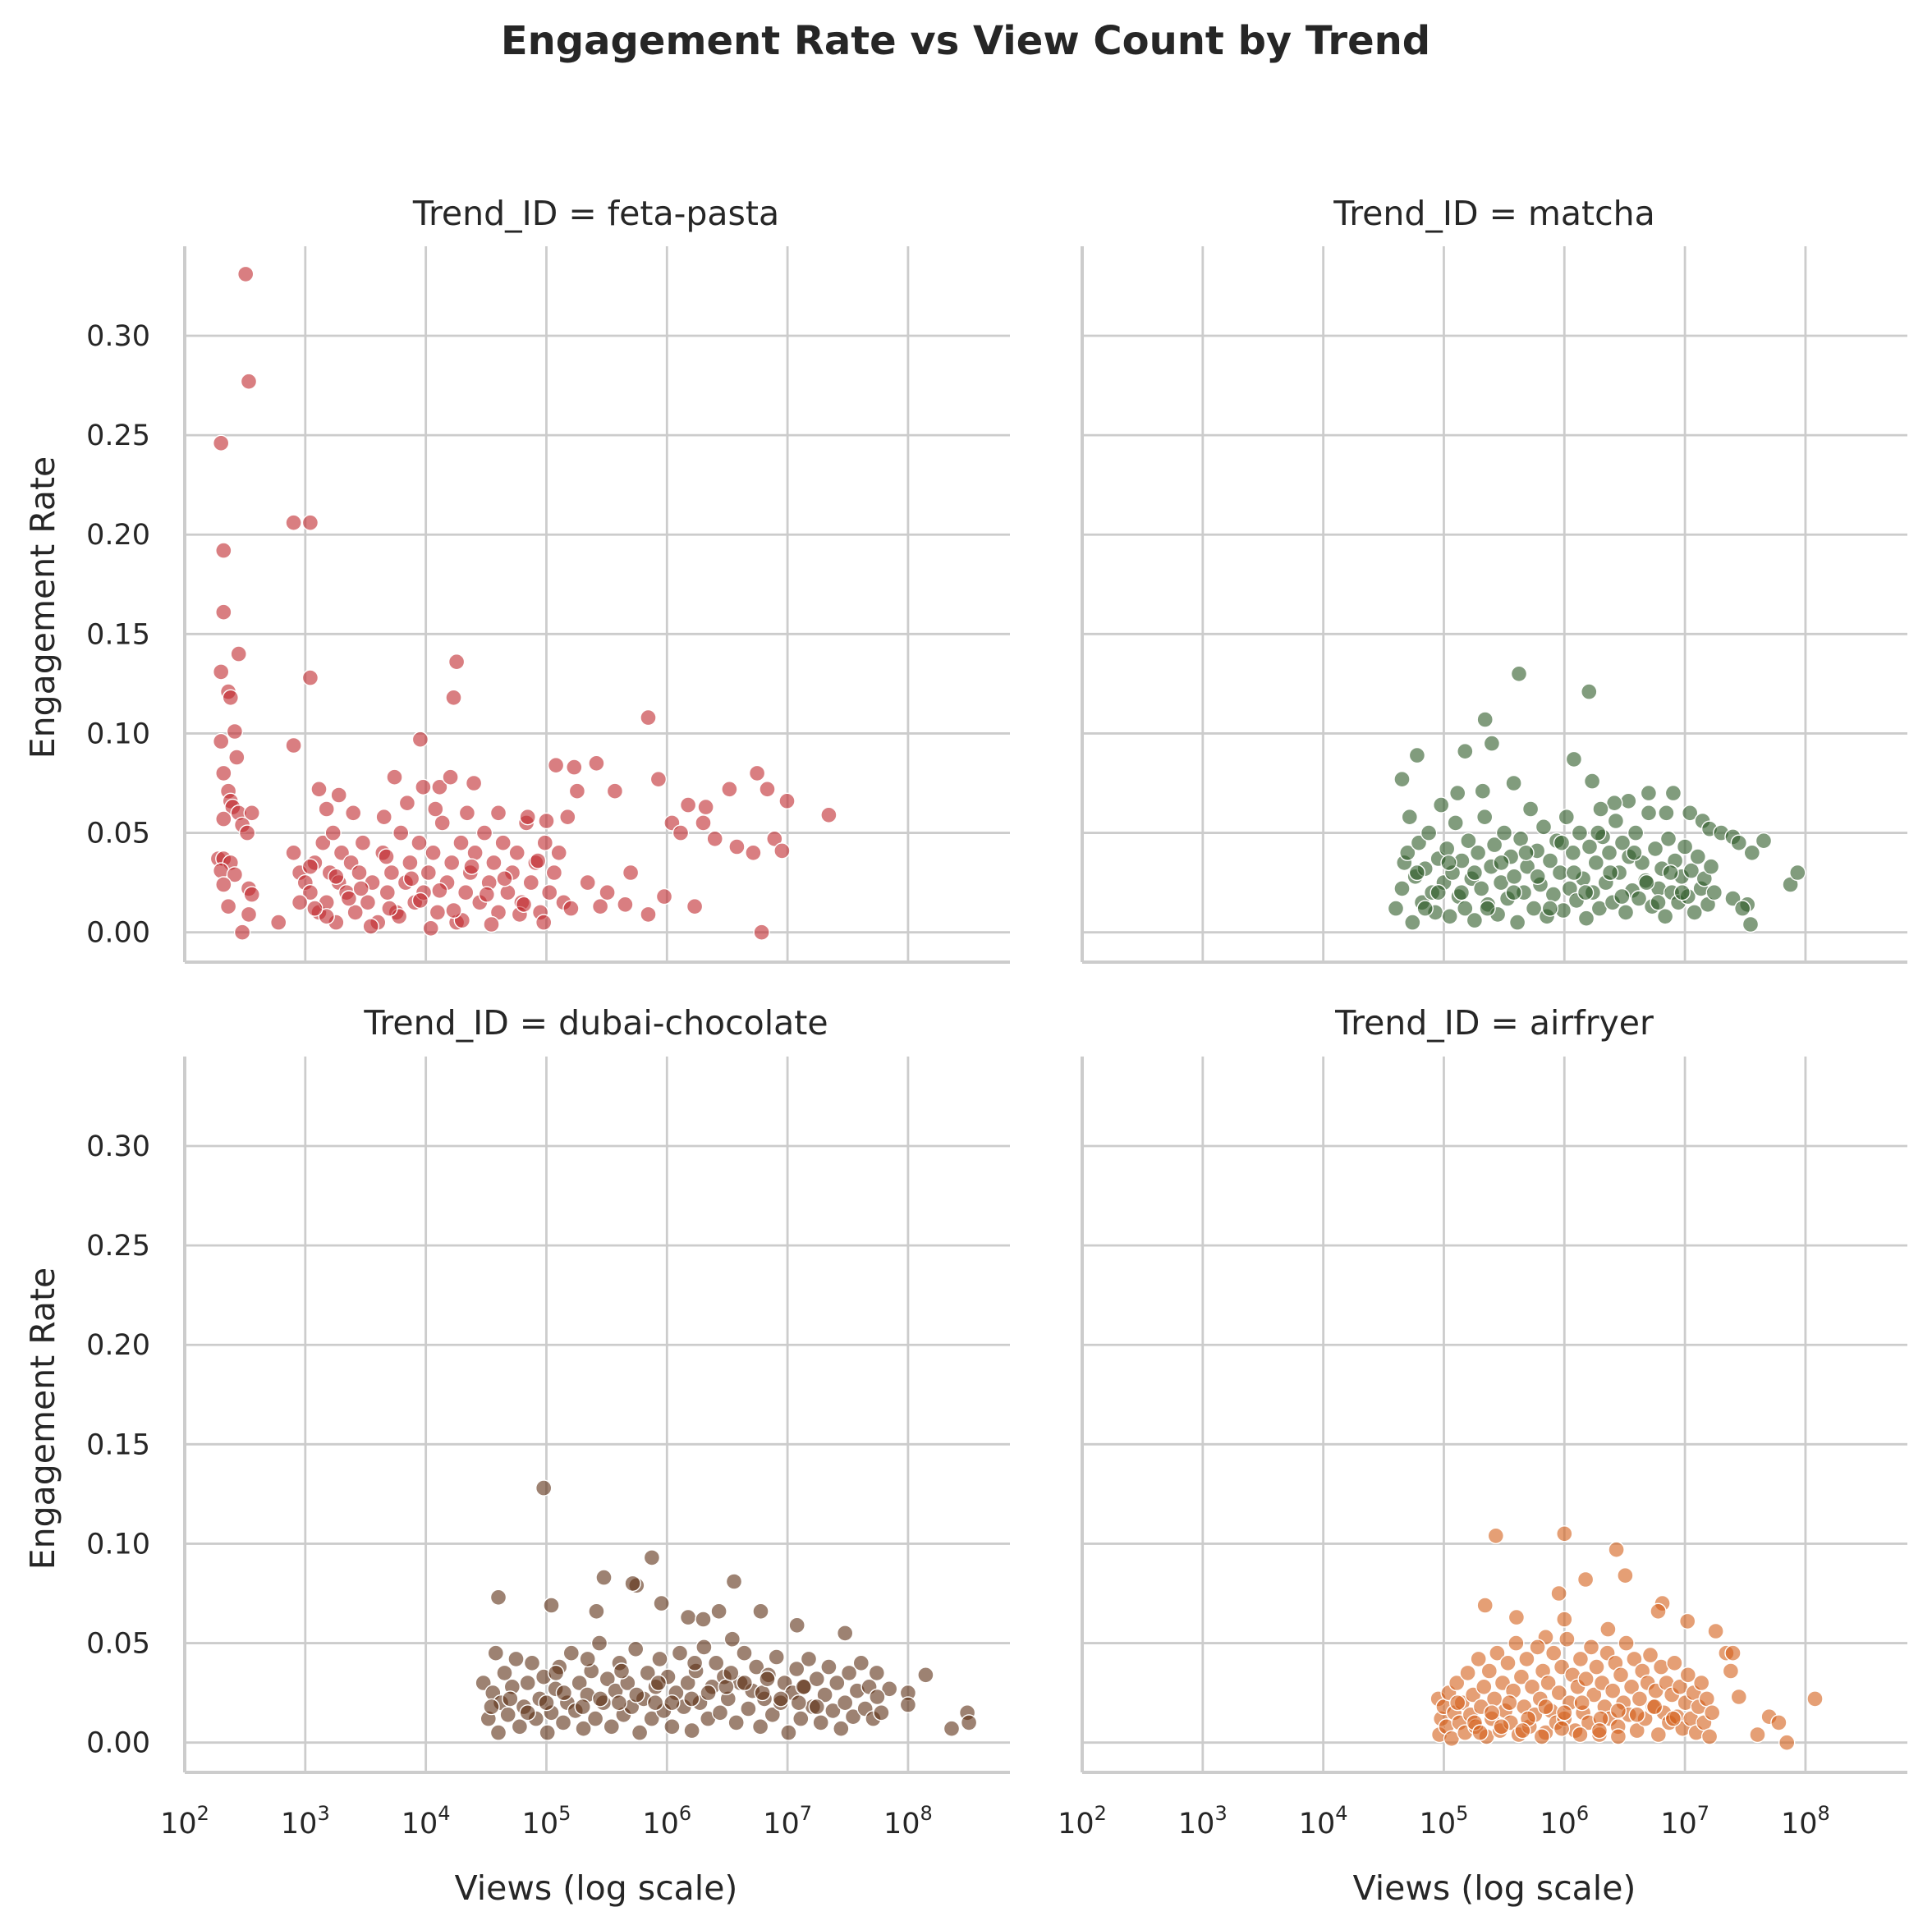  I want to click on y-tick-label: 0.10, so click(118, 733).